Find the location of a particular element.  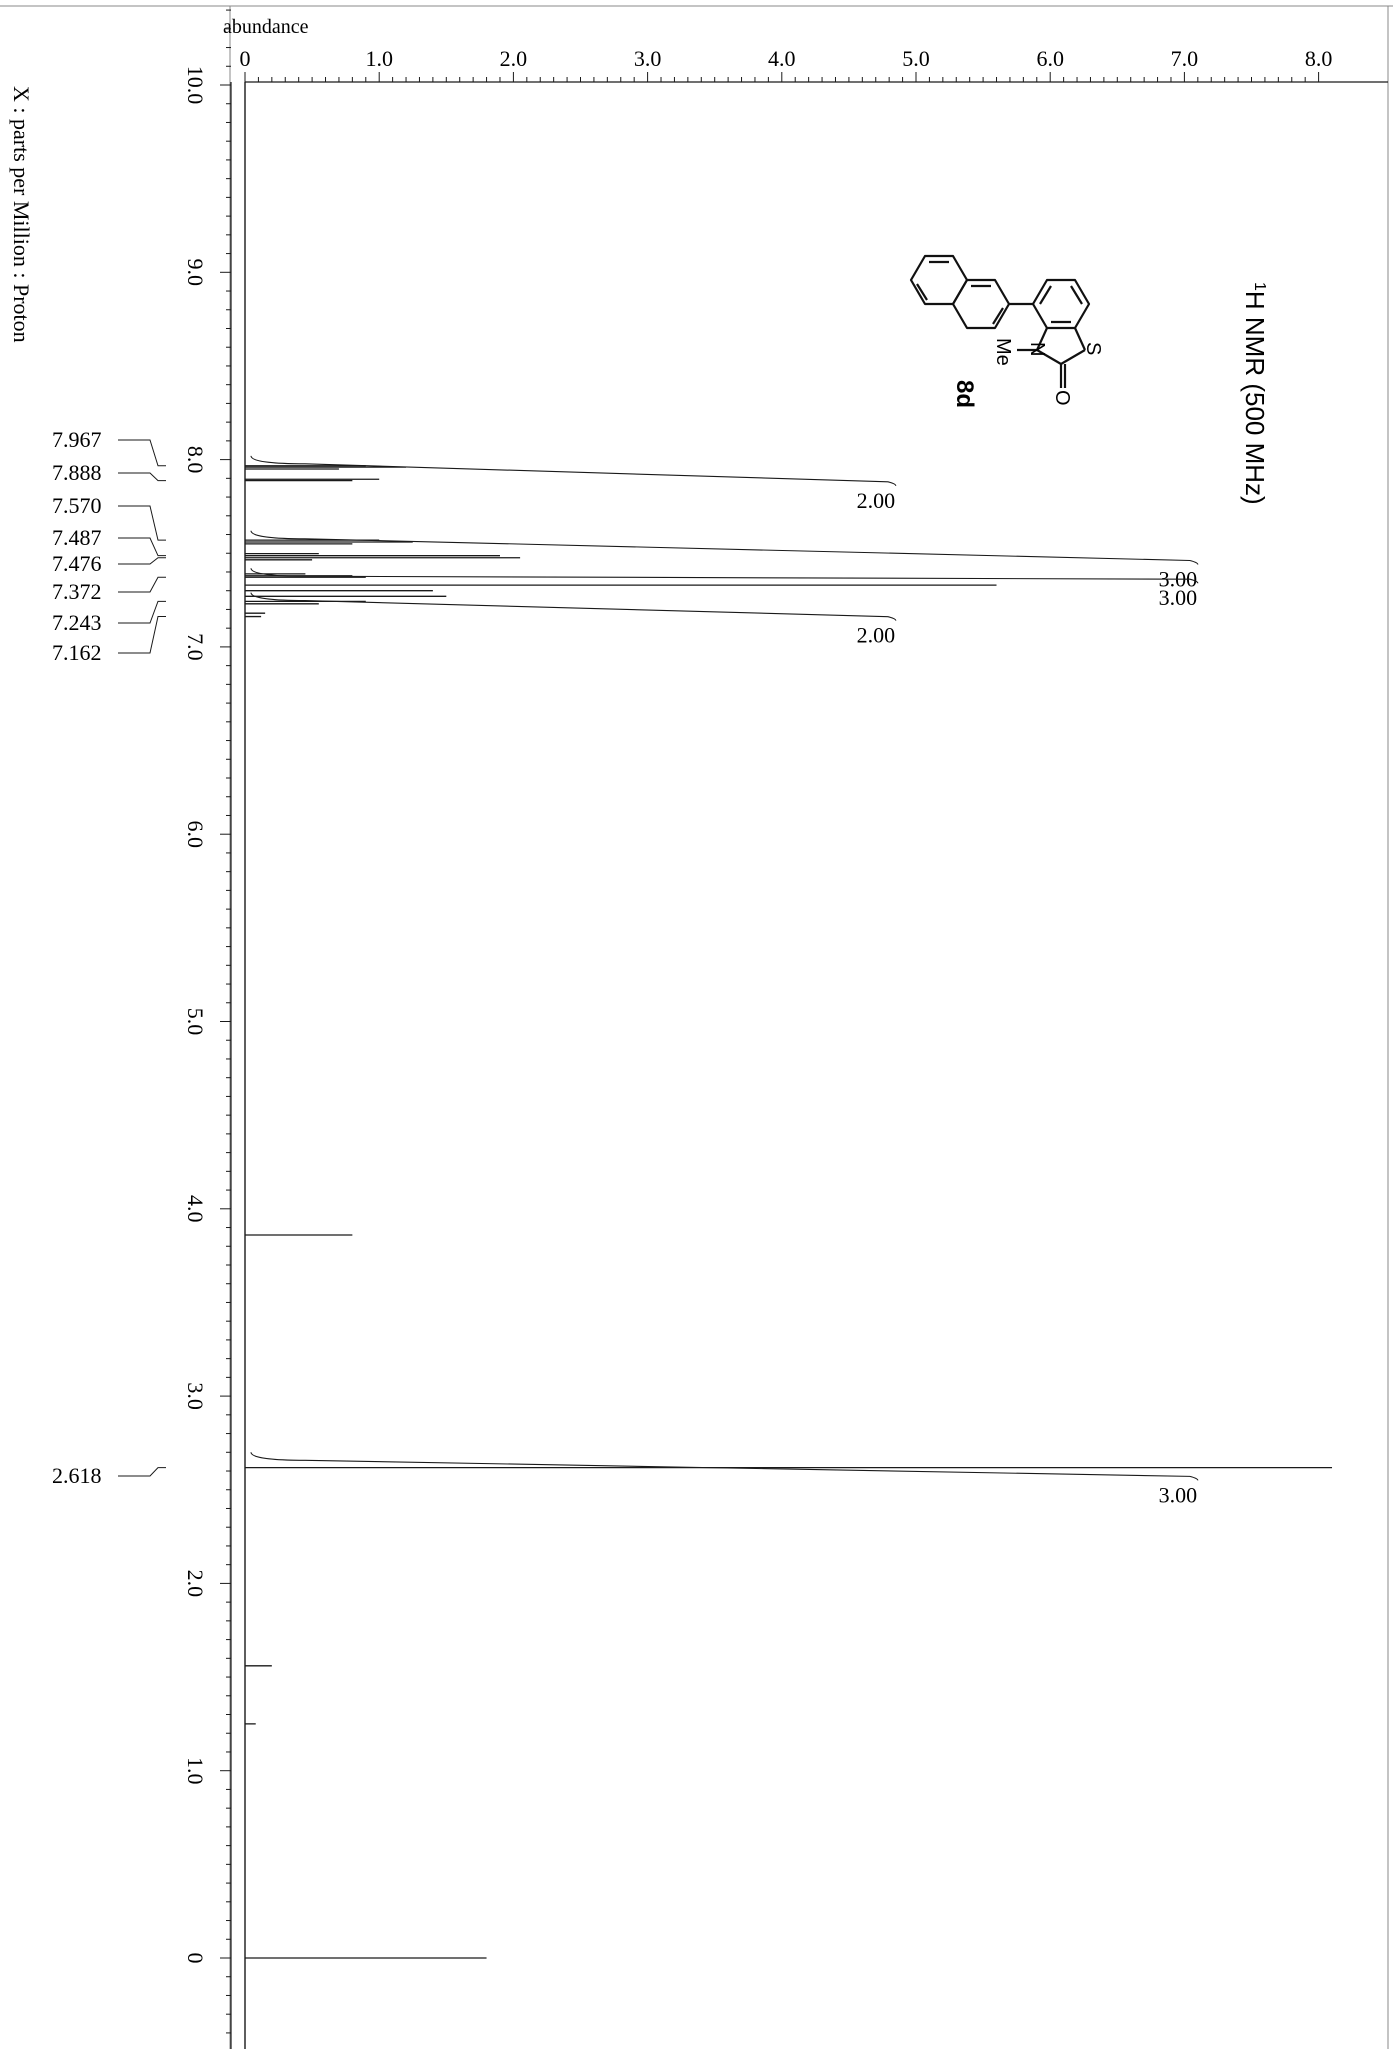

compound-structure: S N Me O 8d is located at coordinates (1006, 331).